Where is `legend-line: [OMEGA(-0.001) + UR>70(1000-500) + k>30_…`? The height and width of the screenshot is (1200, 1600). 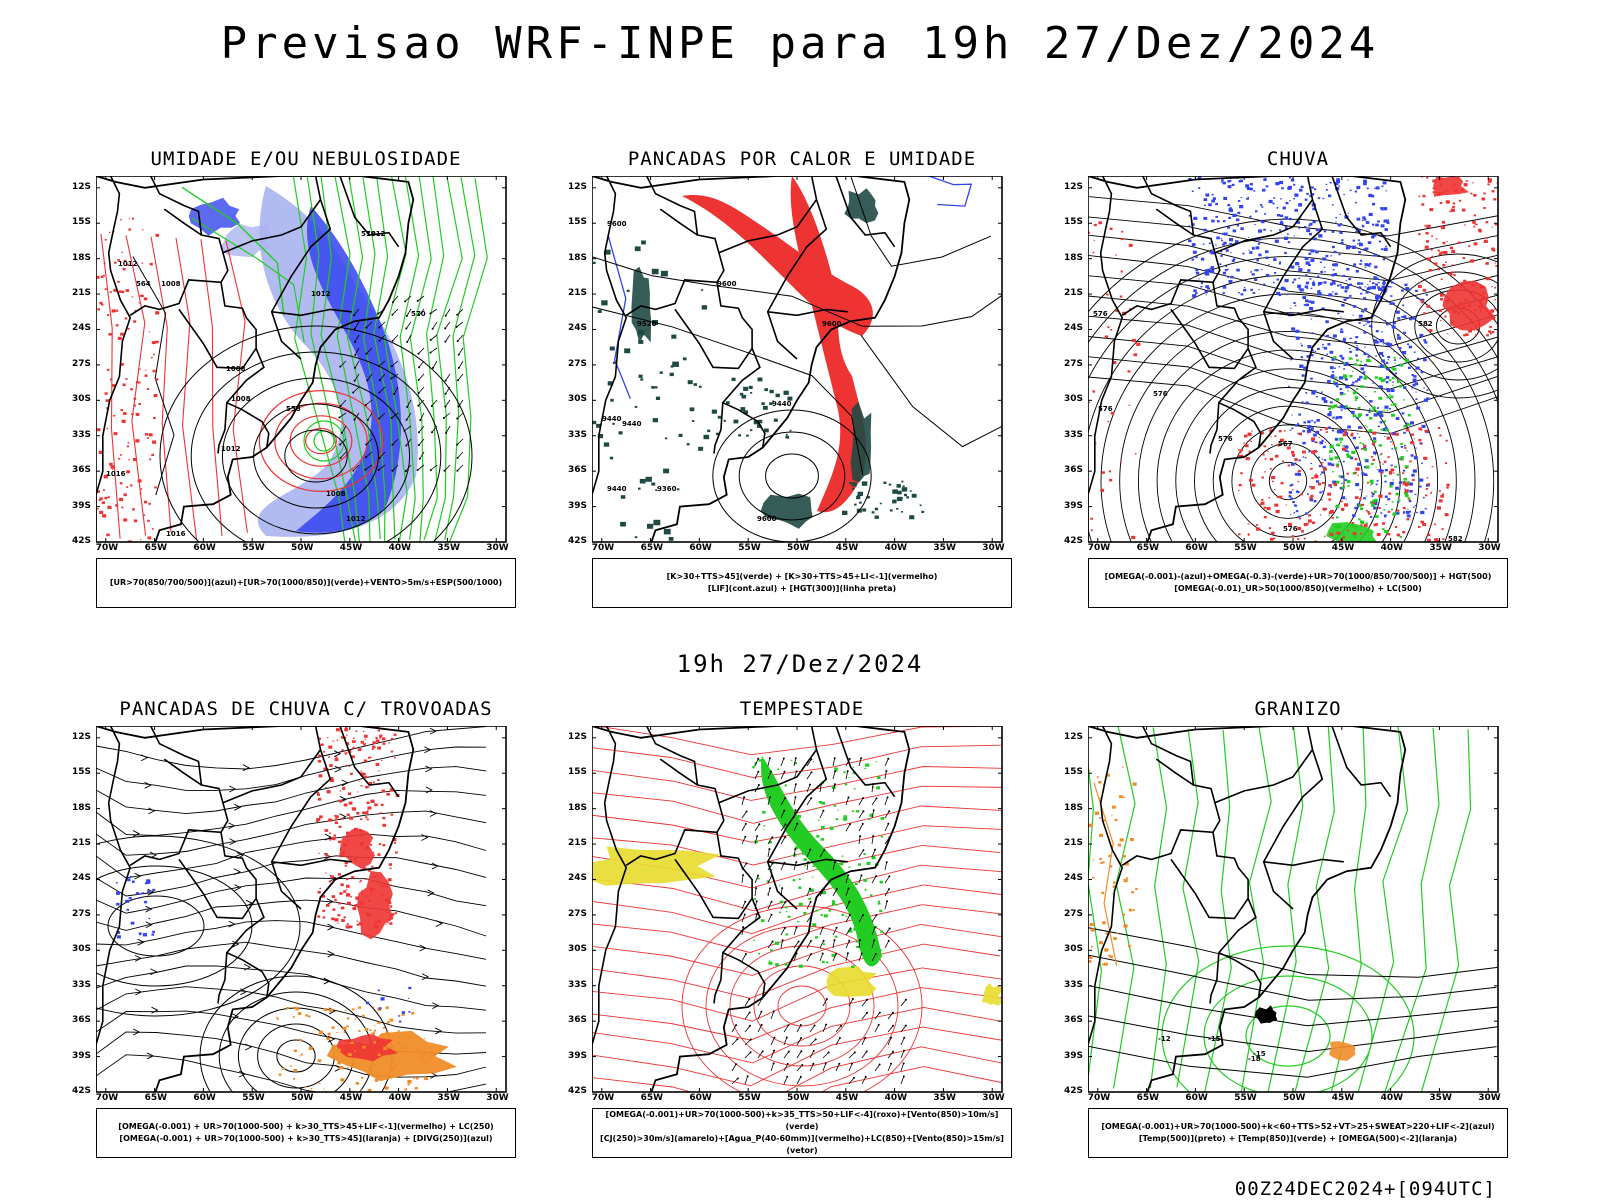 legend-line: [OMEGA(-0.001) + UR>70(1000-500) + k>30_… is located at coordinates (306, 1126).